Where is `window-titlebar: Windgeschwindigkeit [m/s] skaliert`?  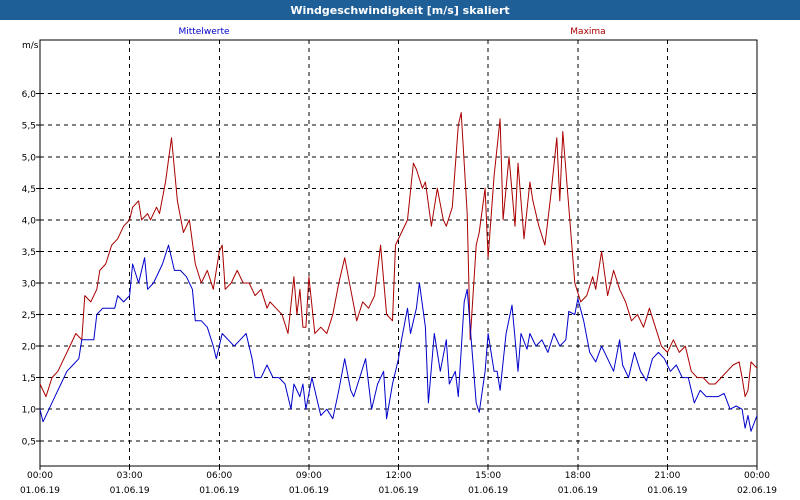 window-titlebar: Windgeschwindigkeit [m/s] skaliert is located at coordinates (400, 10).